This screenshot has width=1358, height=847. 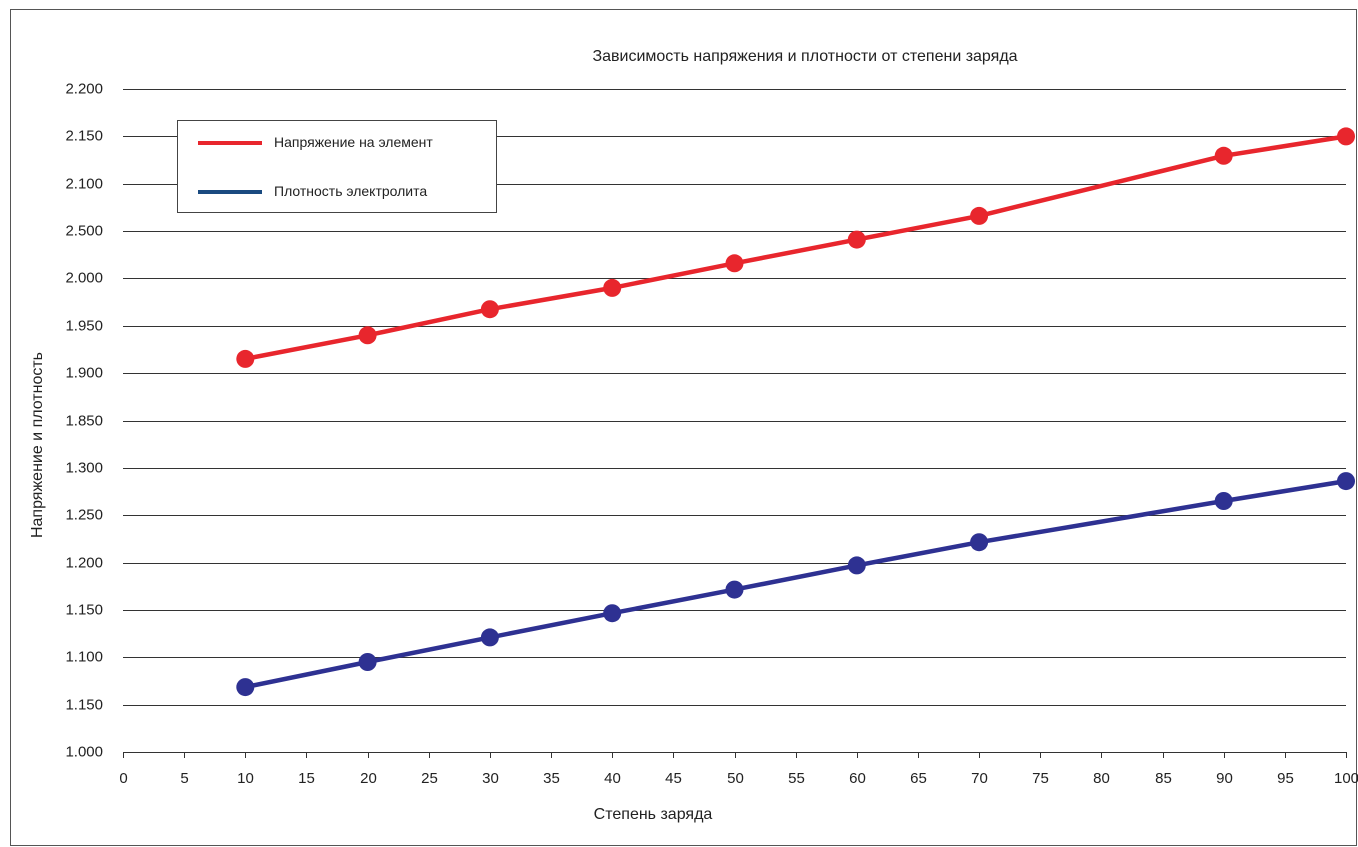 I want to click on x-tick-label: 30, so click(x=490, y=778).